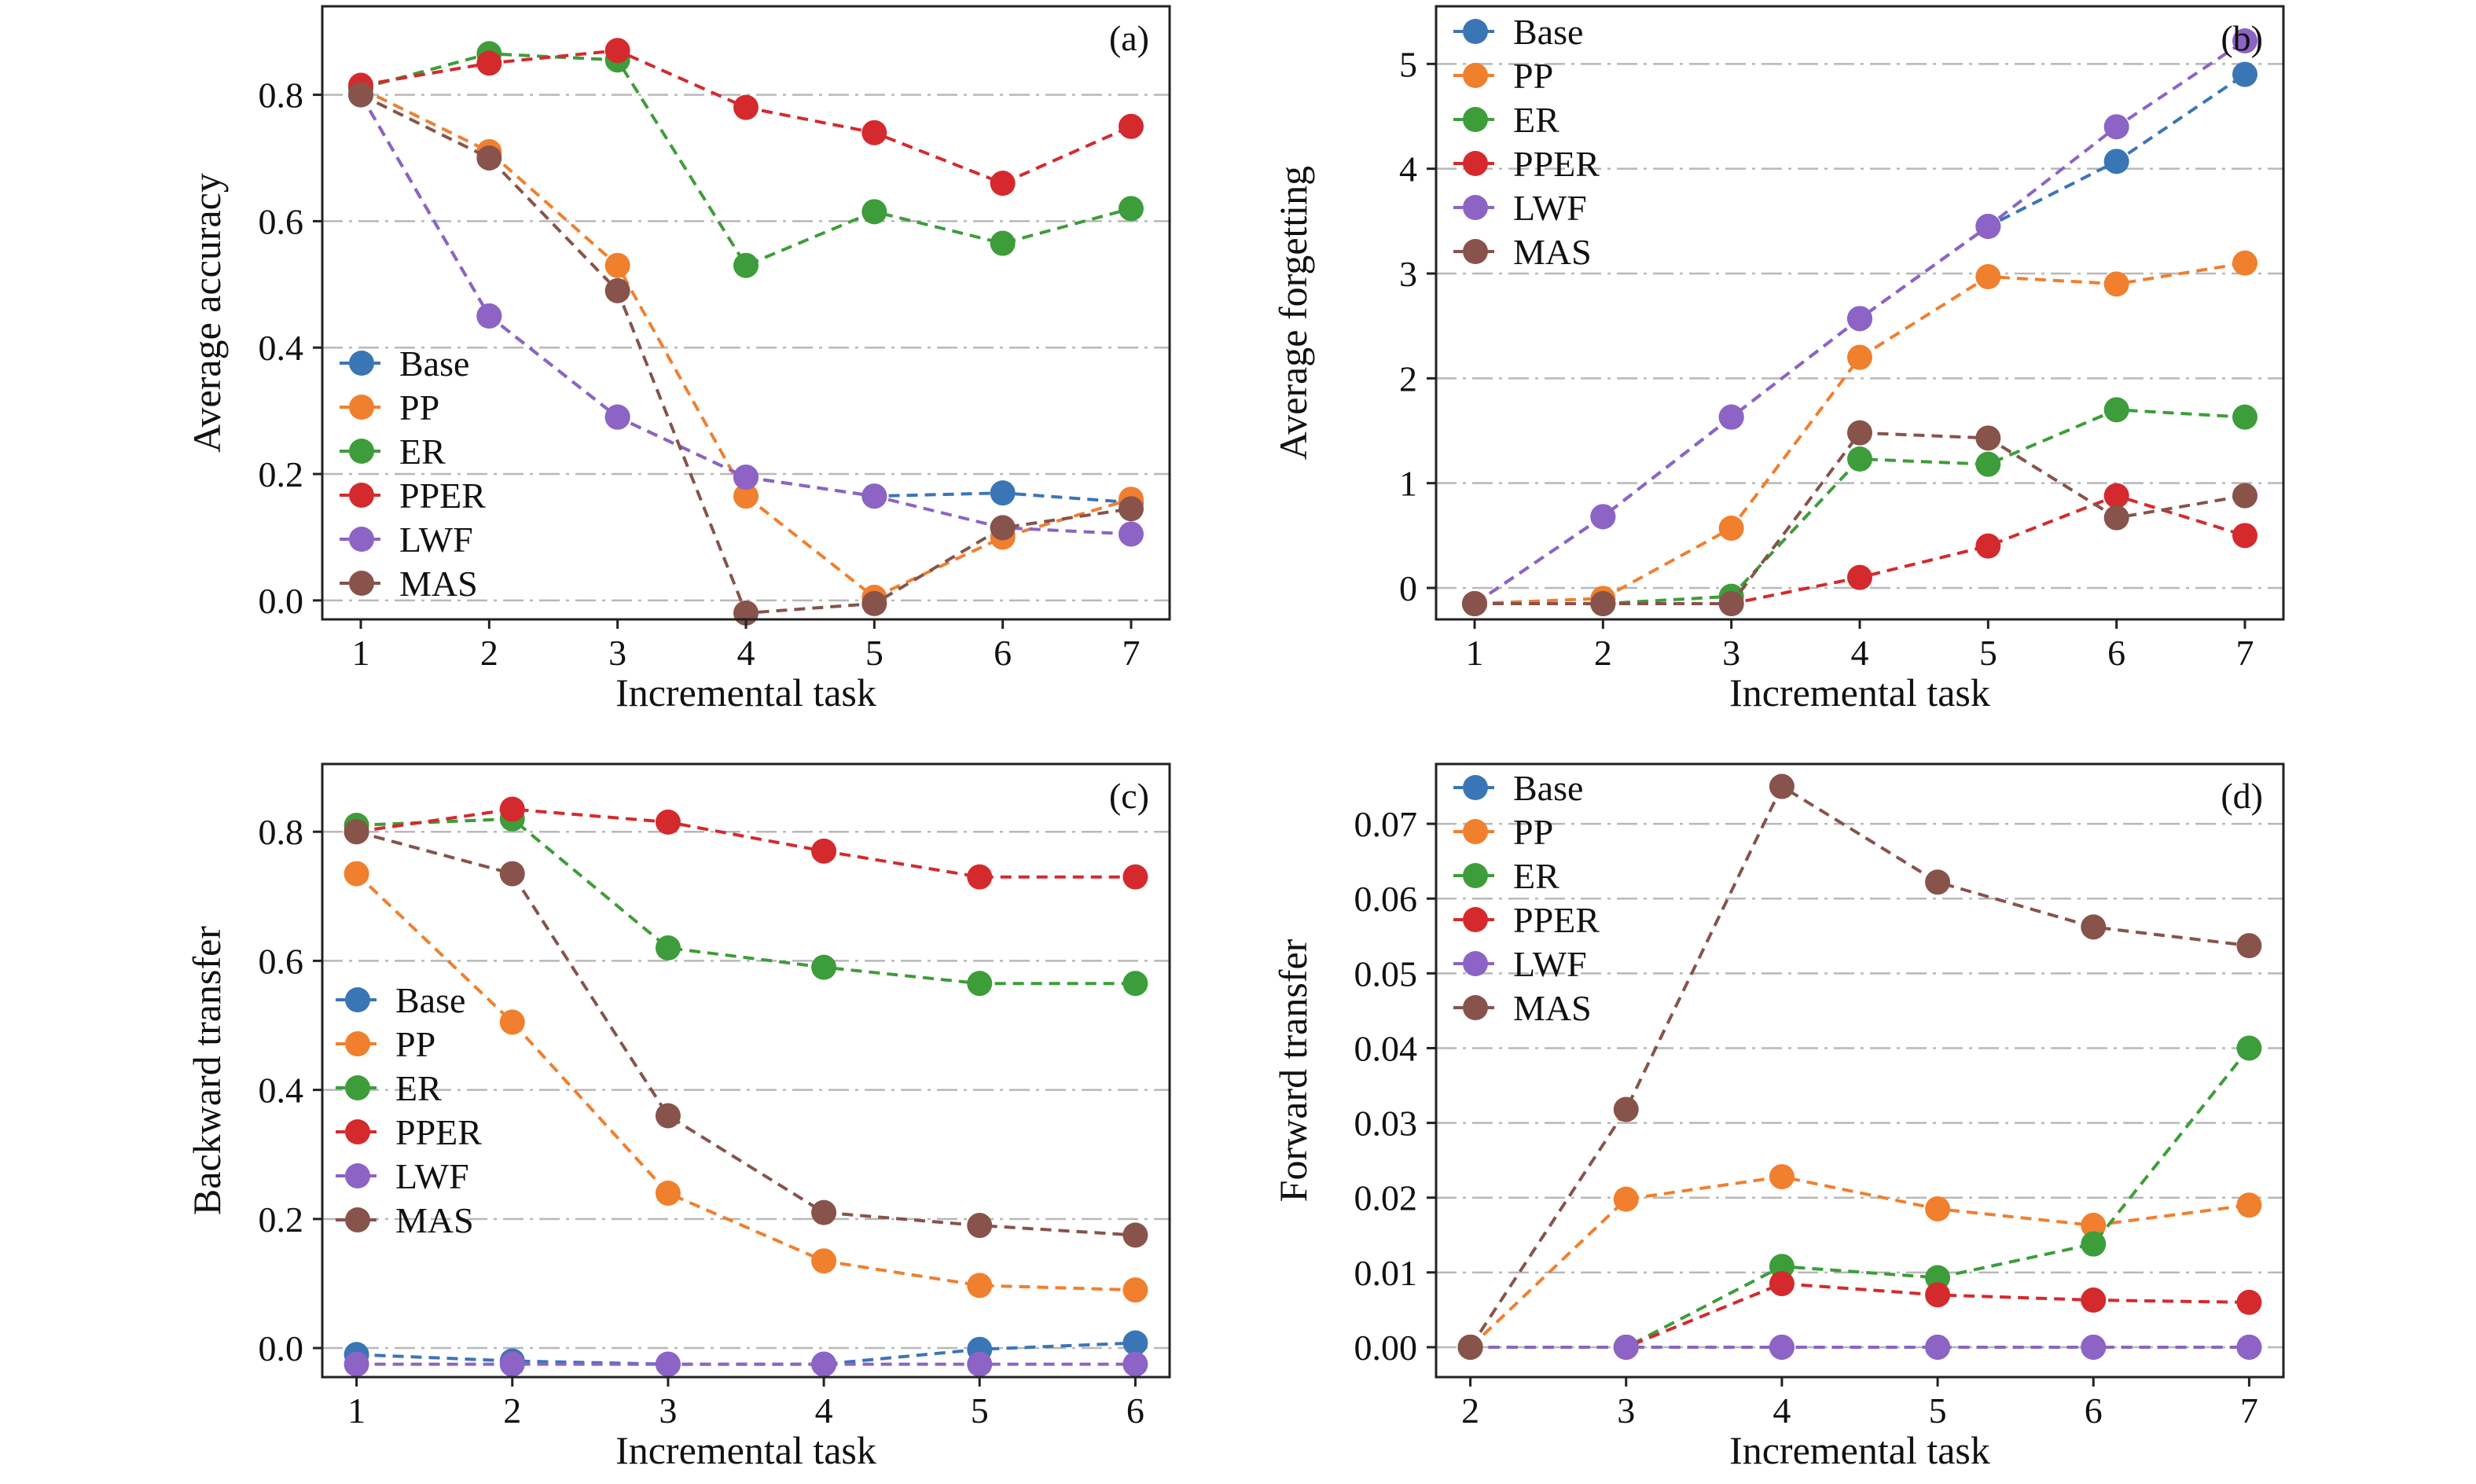 This screenshot has width=2476, height=1484. What do you see at coordinates (1386, 1198) in the screenshot?
I see `y-tick-label: 0.02` at bounding box center [1386, 1198].